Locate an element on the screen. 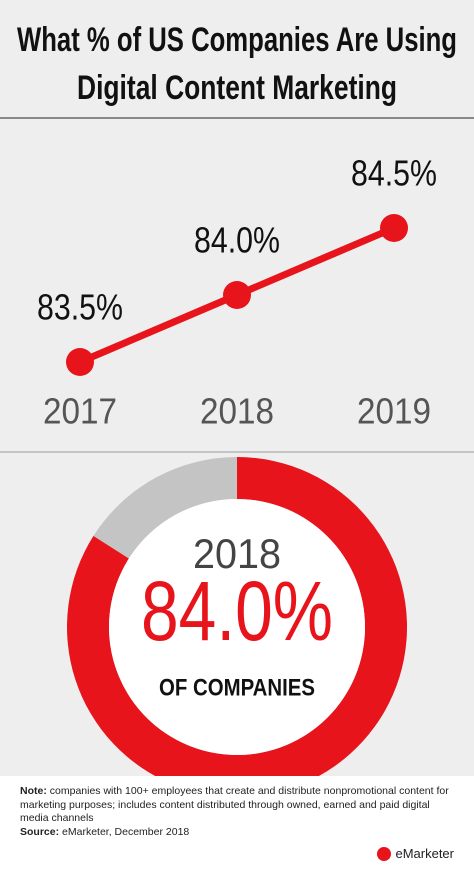 Image resolution: width=474 pixels, height=885 pixels. donut-year: 2018 is located at coordinates (237, 553).